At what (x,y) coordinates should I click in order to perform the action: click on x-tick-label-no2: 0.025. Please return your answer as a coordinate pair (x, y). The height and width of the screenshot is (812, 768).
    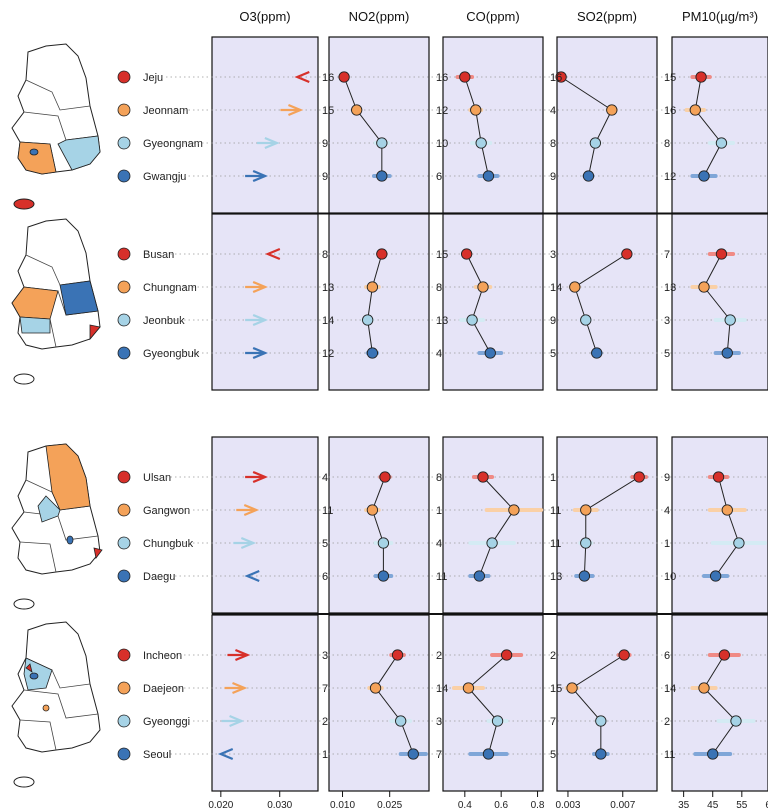
    Looking at the image, I should click on (389, 805).